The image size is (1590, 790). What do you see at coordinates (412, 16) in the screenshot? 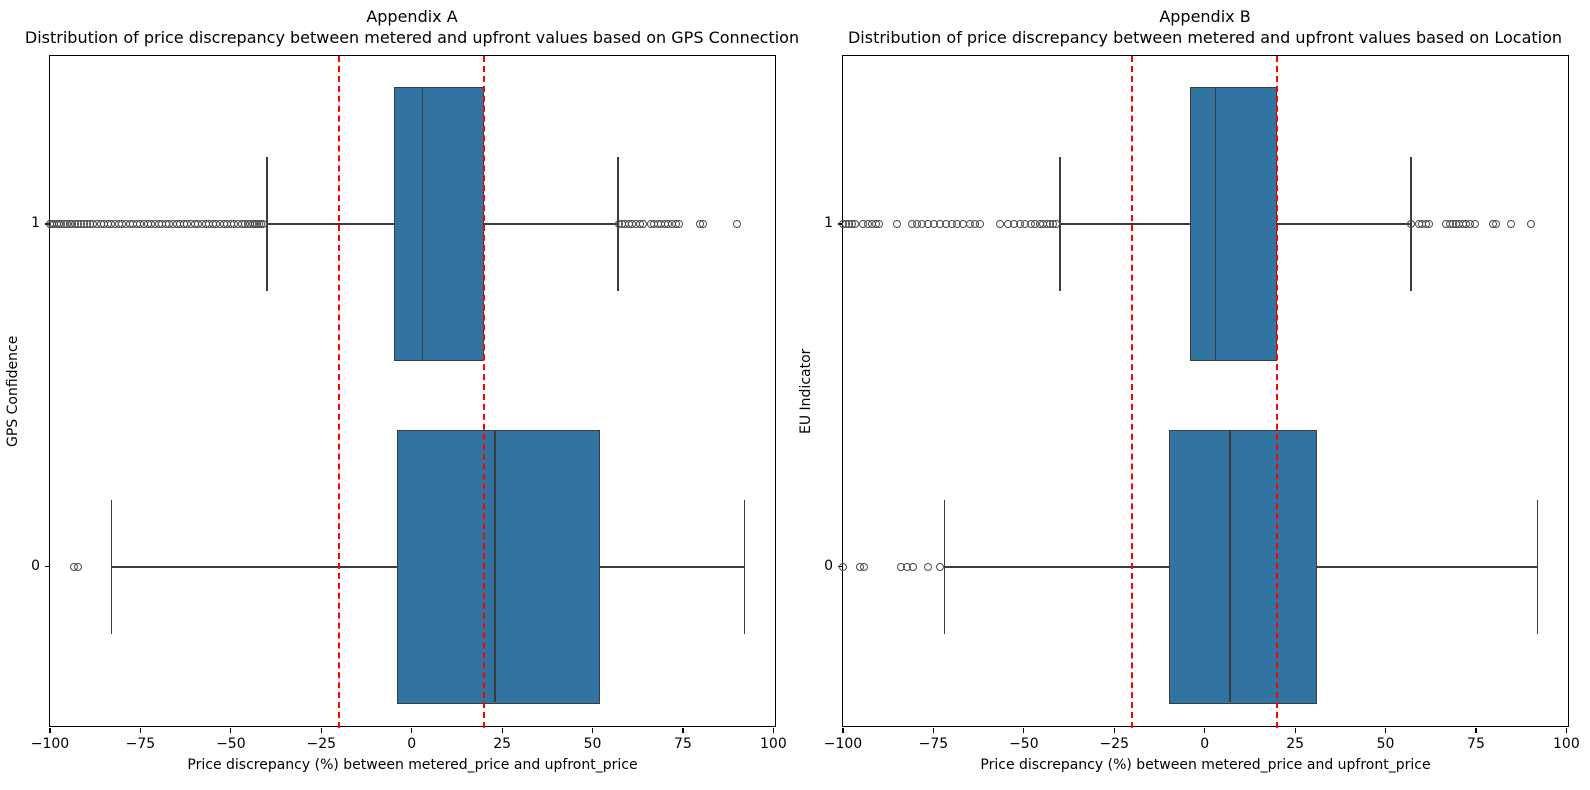
I see `plot-title-line1: Appendix A` at bounding box center [412, 16].